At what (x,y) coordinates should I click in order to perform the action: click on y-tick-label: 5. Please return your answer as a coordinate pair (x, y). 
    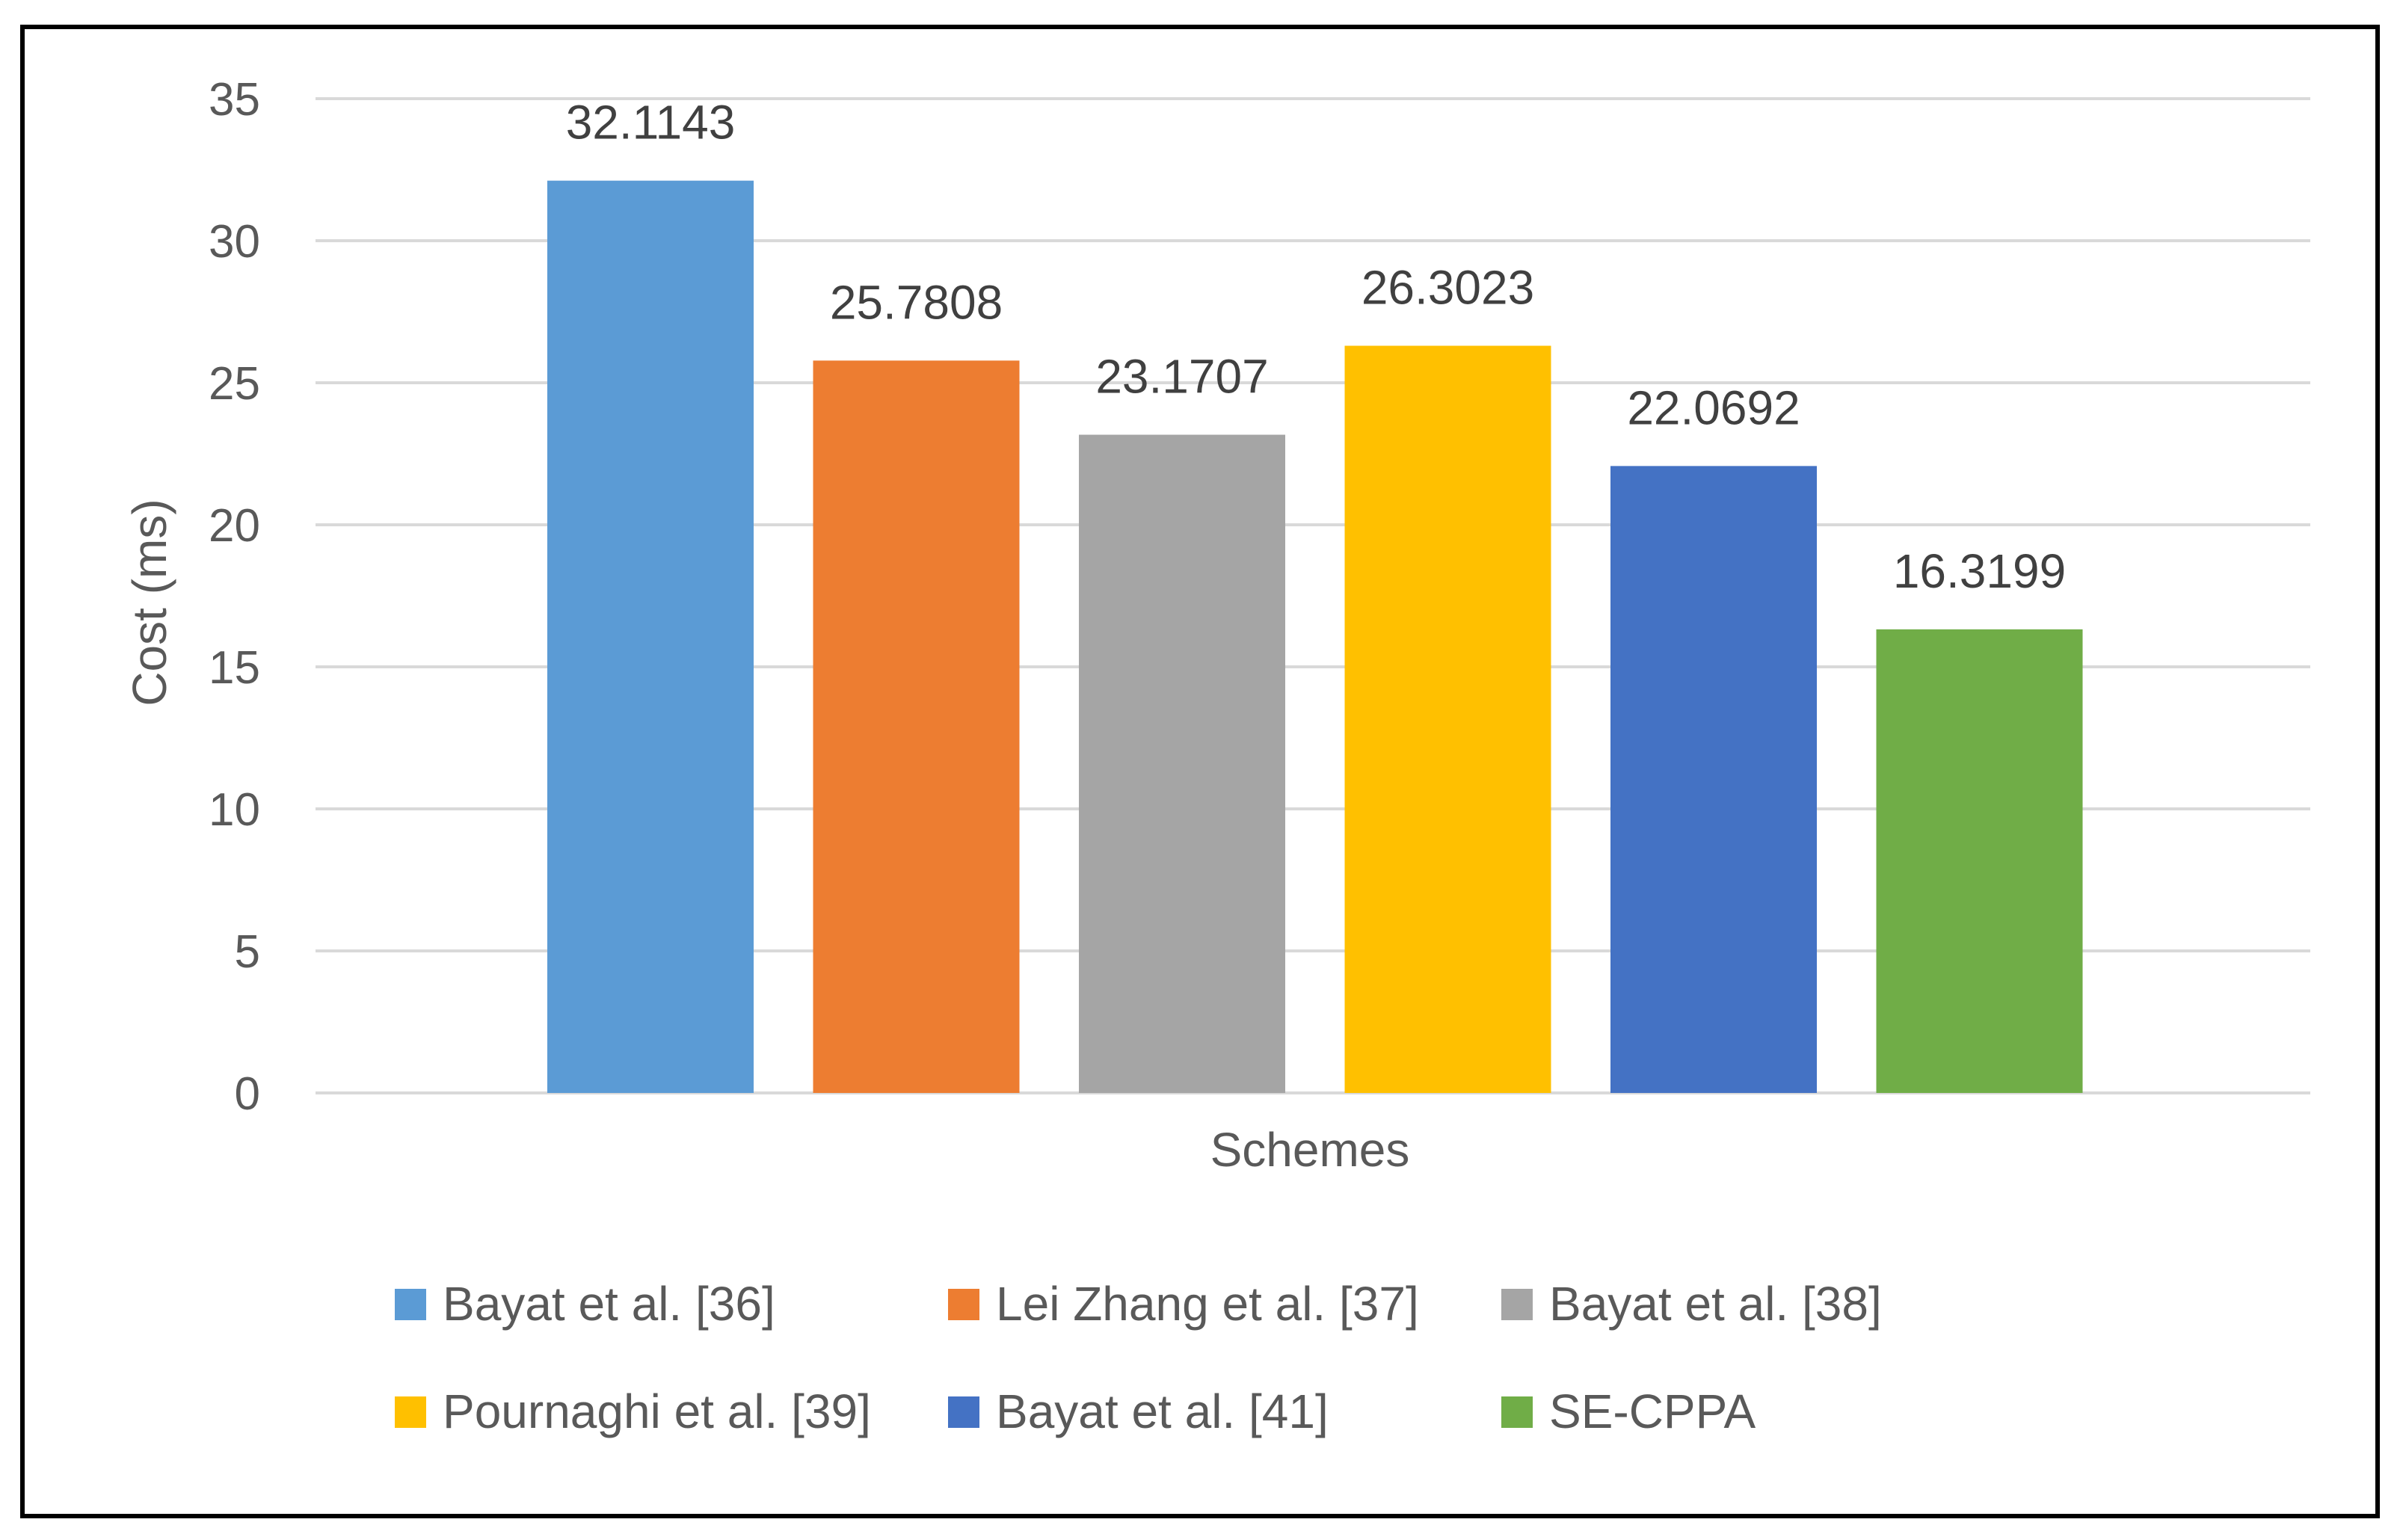
    Looking at the image, I should click on (247, 952).